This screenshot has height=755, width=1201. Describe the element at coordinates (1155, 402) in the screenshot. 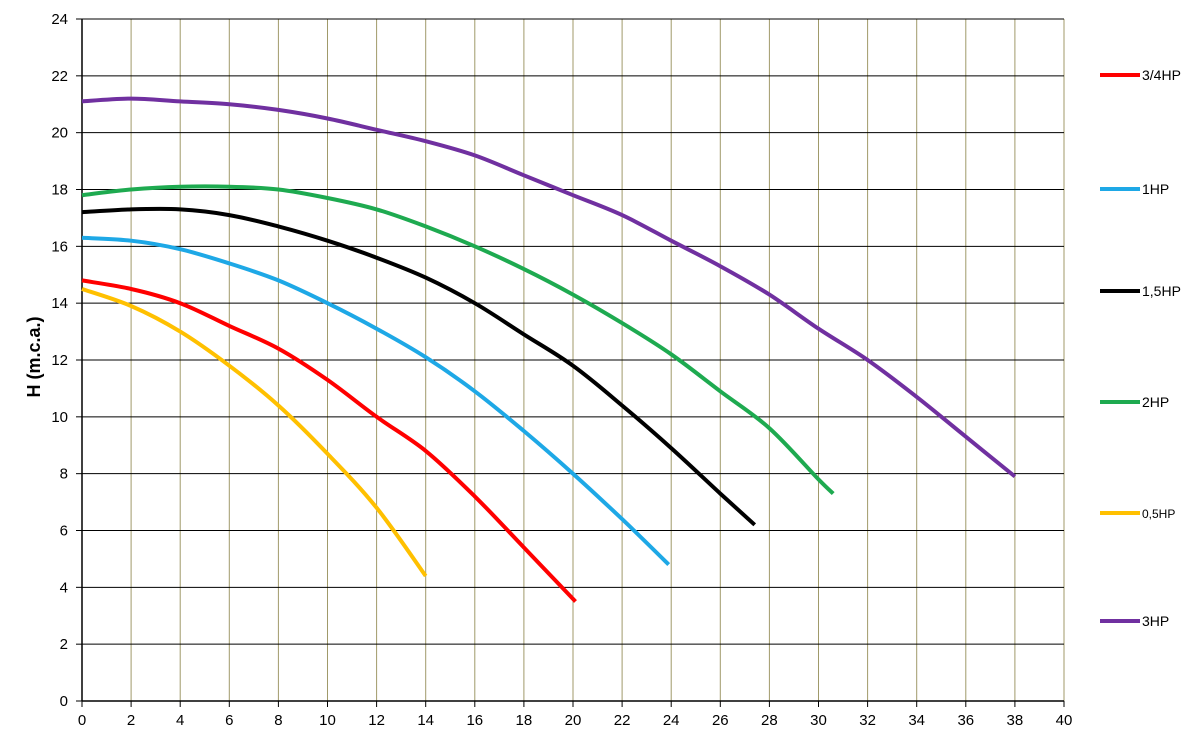

I see `legend-label: 2HP` at that location.